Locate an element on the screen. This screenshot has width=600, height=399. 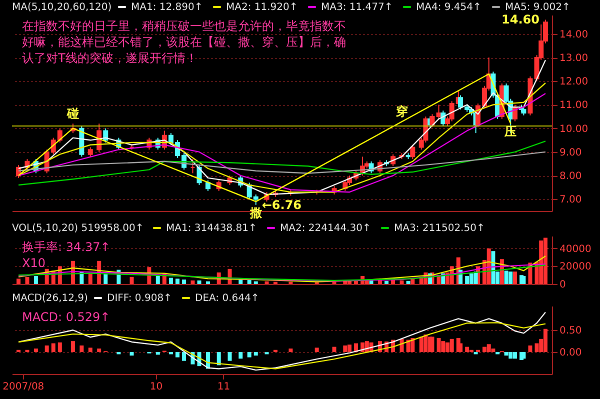
annotation: 在指数不好的日子里，稍稍压破一些也是允许的，毕竟指数不好嘛，能这样已经不错了，该股在【碰、撒、穿、压】后，确认了对T线的突破，遂展开行情！ is located at coordinates (184, 42).